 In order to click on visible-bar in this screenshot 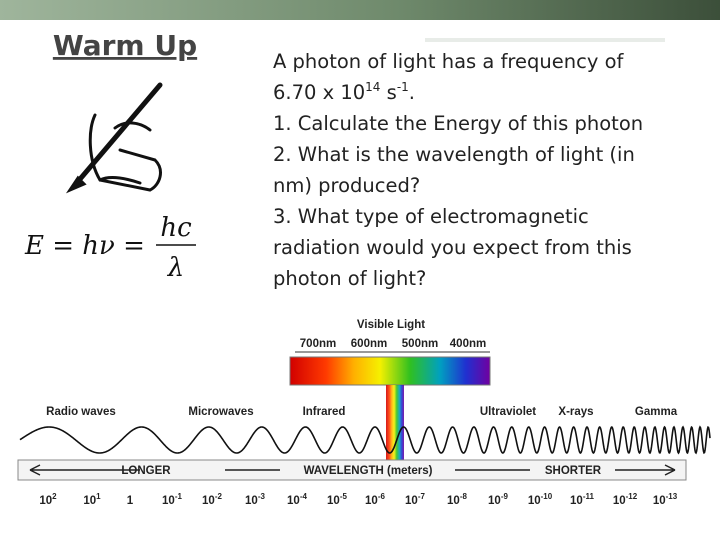, I will do `click(390, 371)`.